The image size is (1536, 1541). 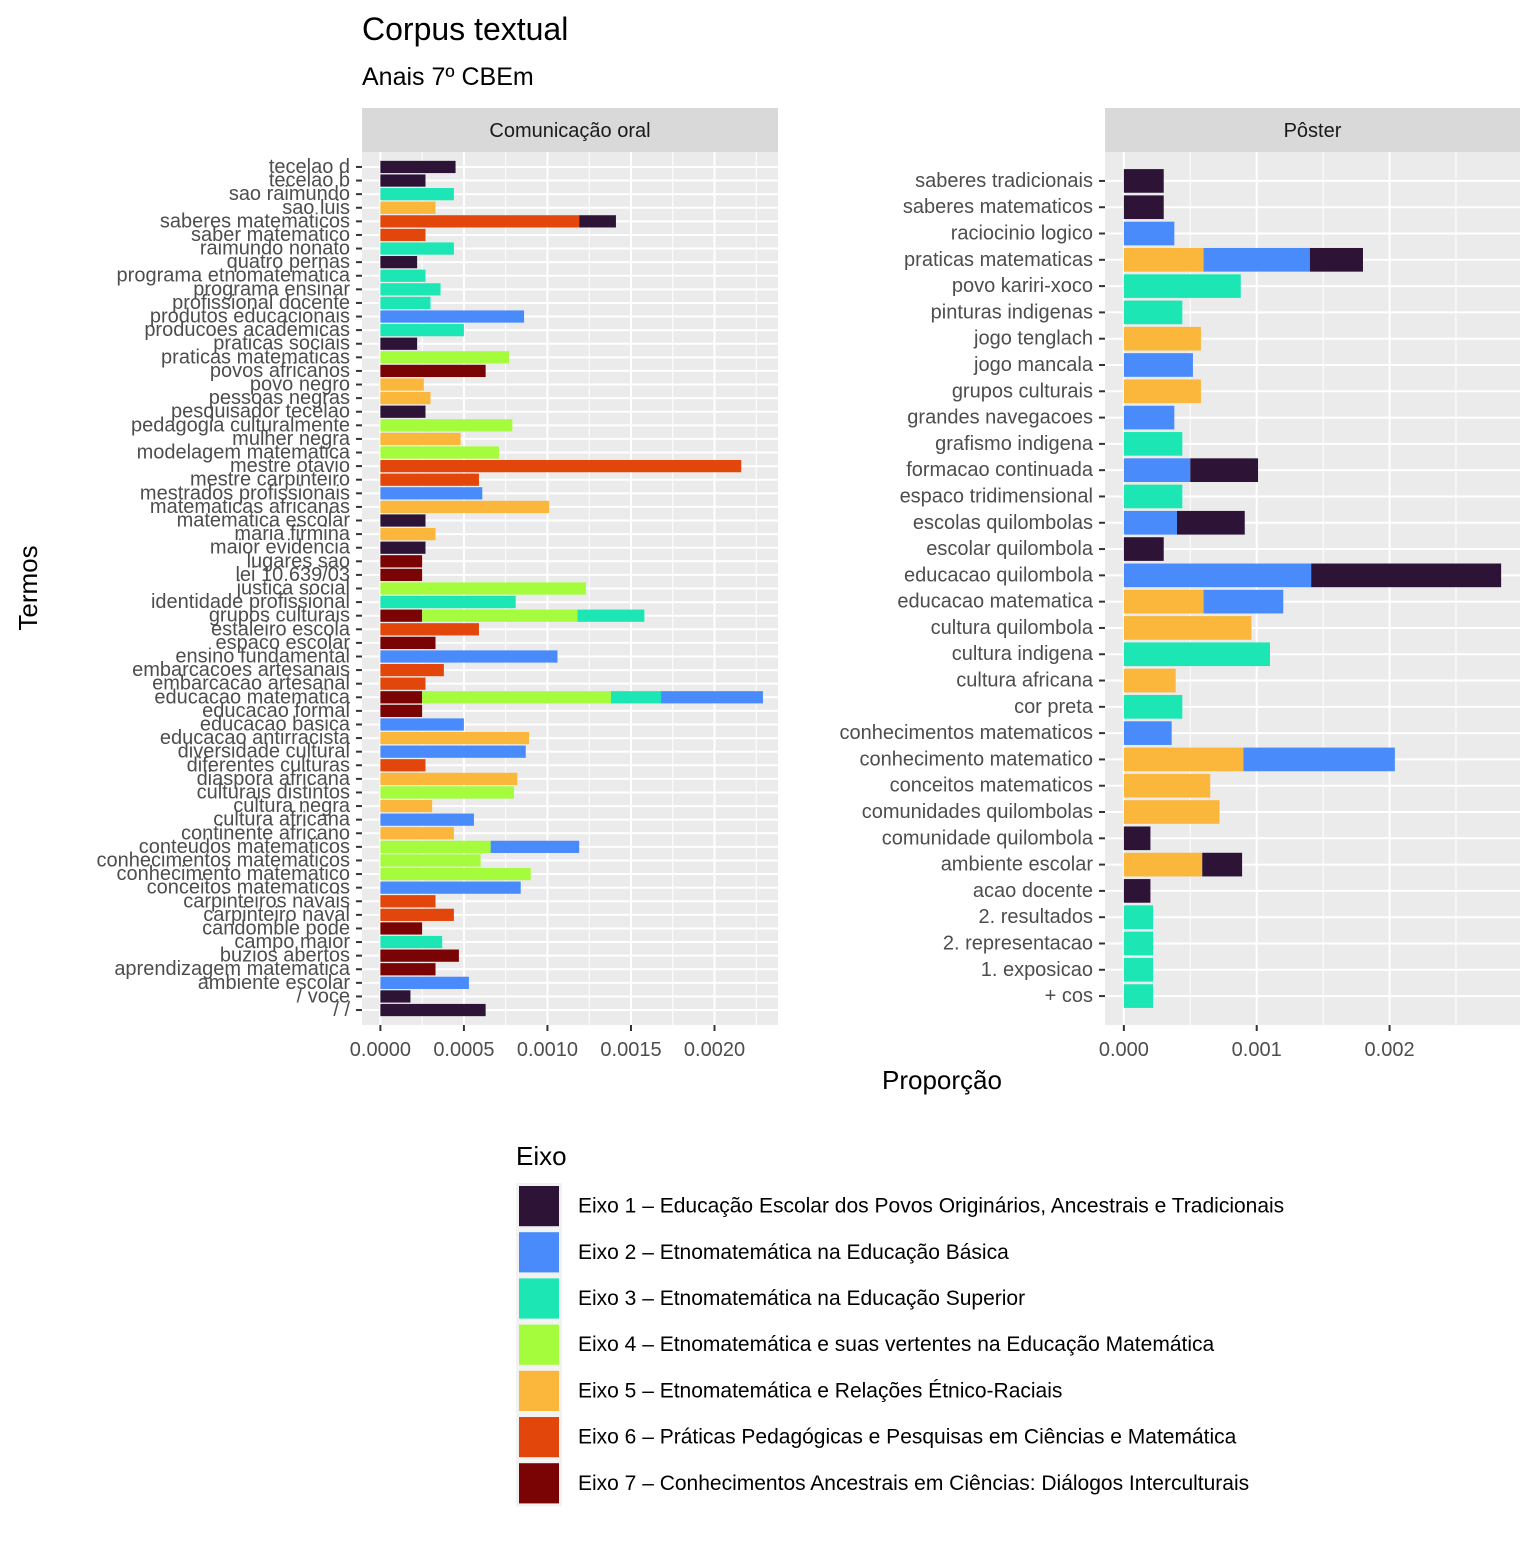 What do you see at coordinates (1167, 785) in the screenshot?
I see `bar-conceitos-matematicos-e5` at bounding box center [1167, 785].